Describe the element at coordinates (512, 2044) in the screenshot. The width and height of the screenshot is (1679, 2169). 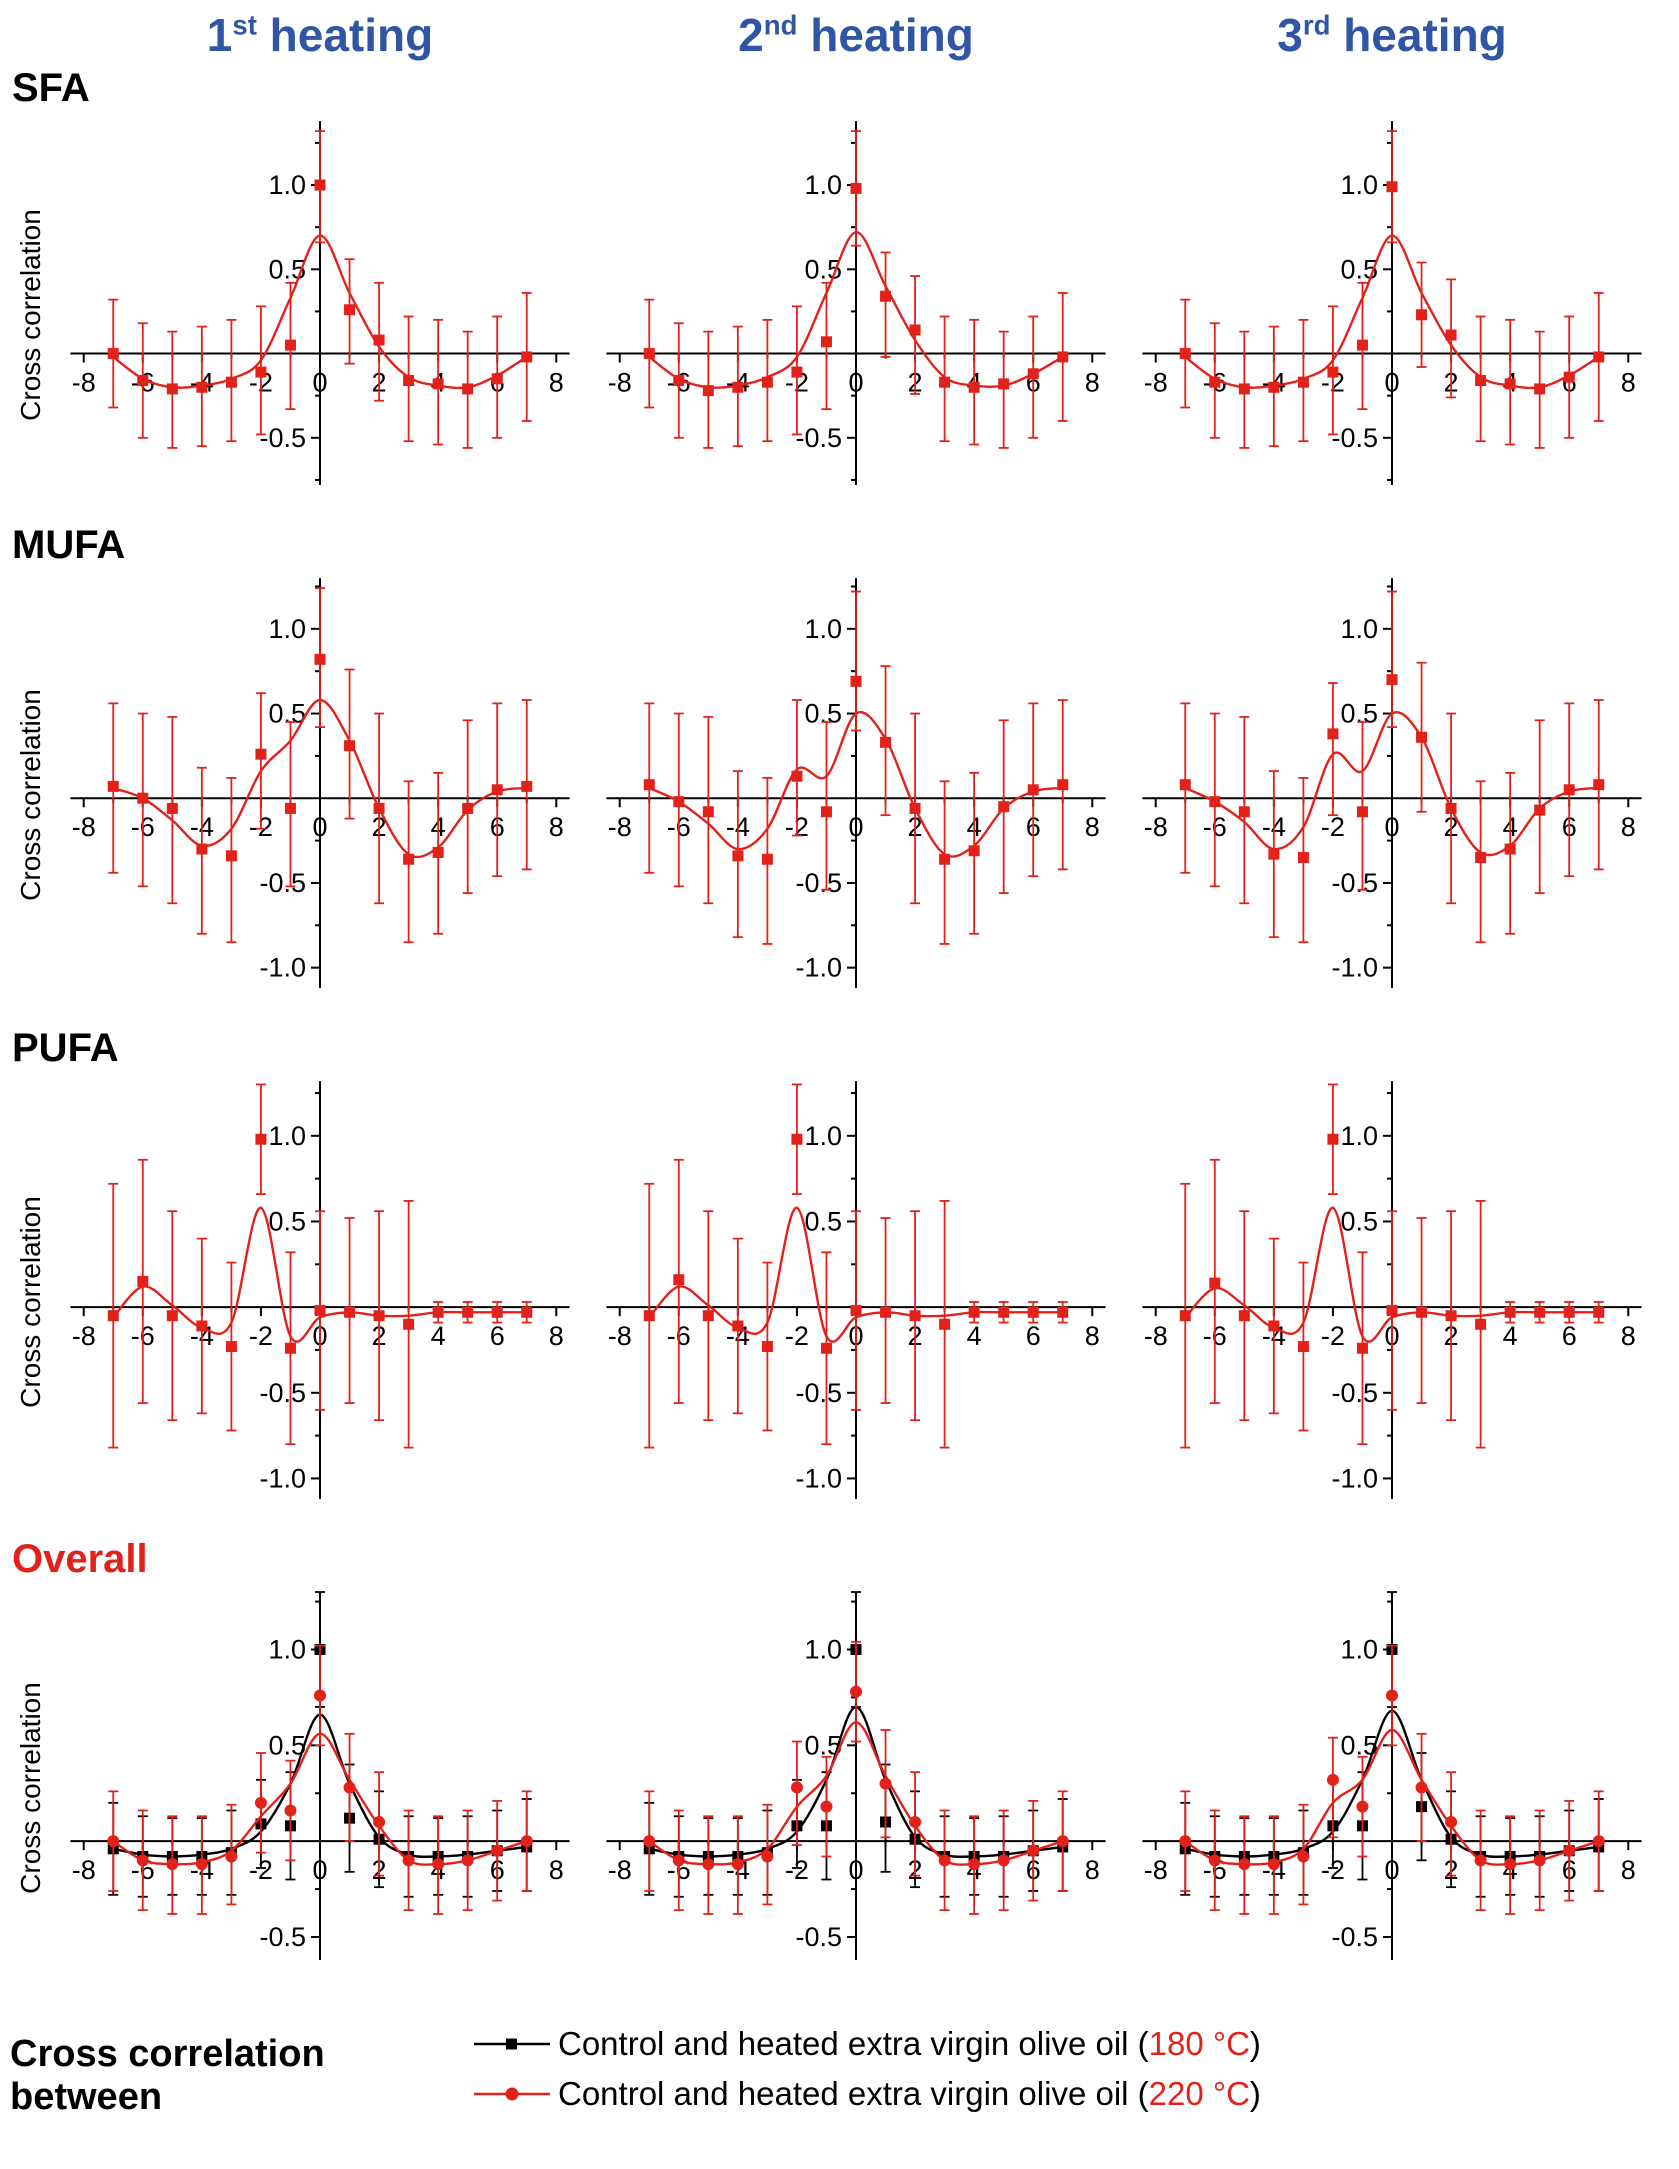
I see `square-marker-icon` at that location.